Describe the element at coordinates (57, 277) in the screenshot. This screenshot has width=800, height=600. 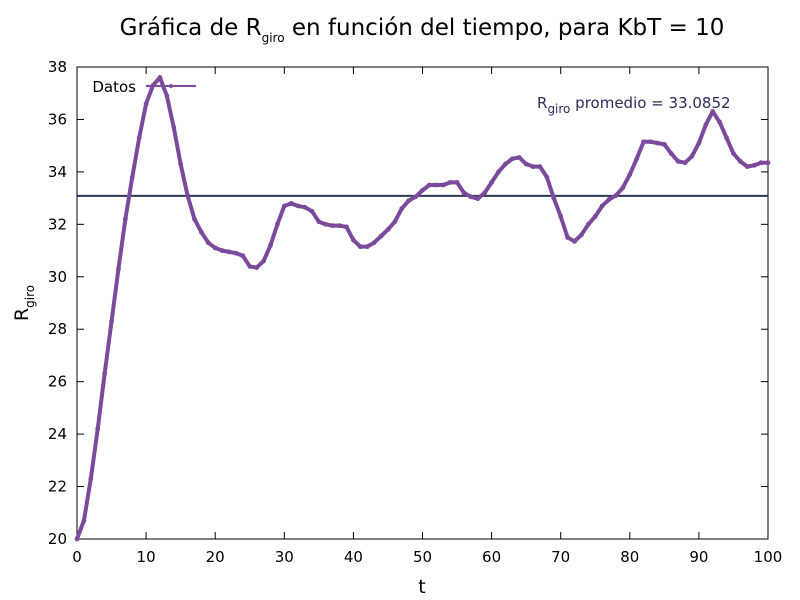
I see `y-tick-label: 30` at that location.